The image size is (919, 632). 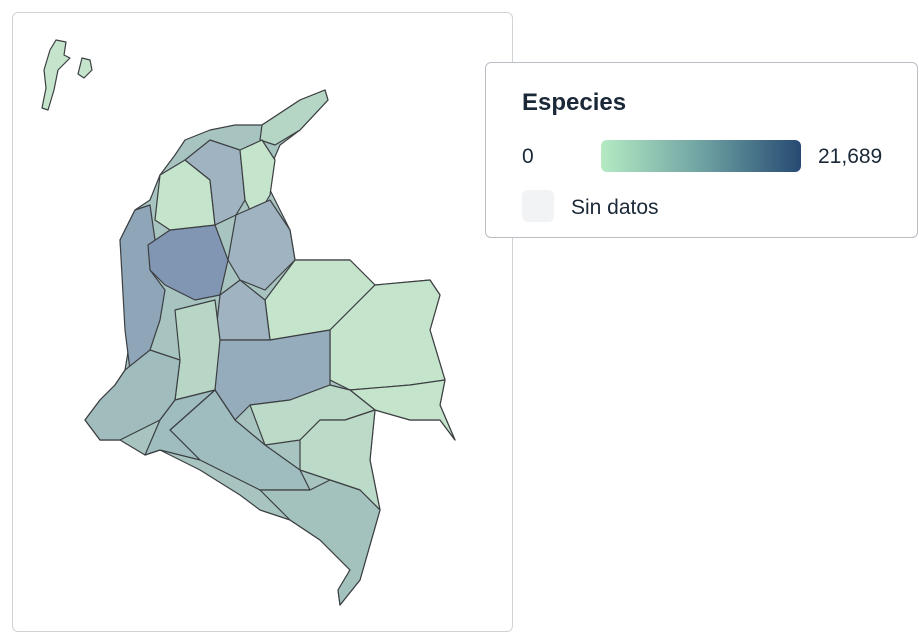 I want to click on legend-title: Especies, so click(x=574, y=102).